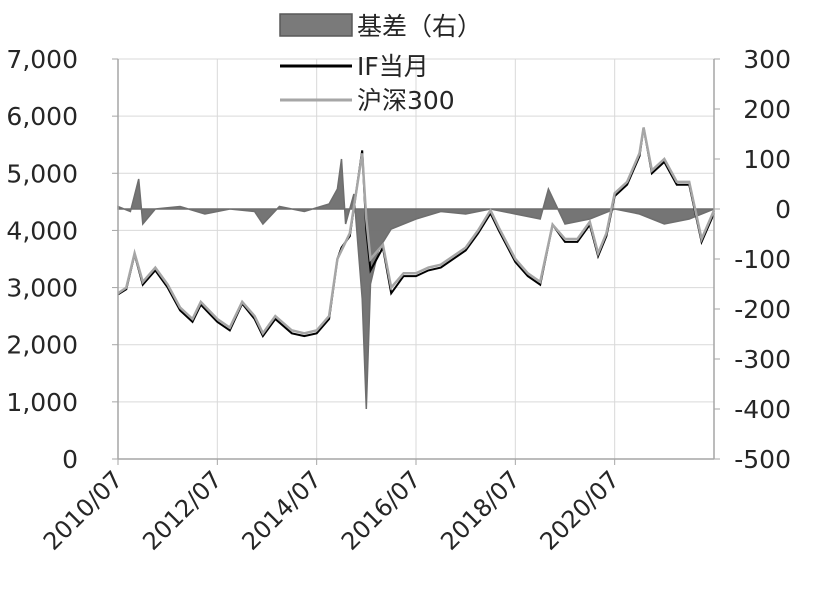 The height and width of the screenshot is (593, 815). I want to click on left-tick-label: 1,000, so click(42, 402).